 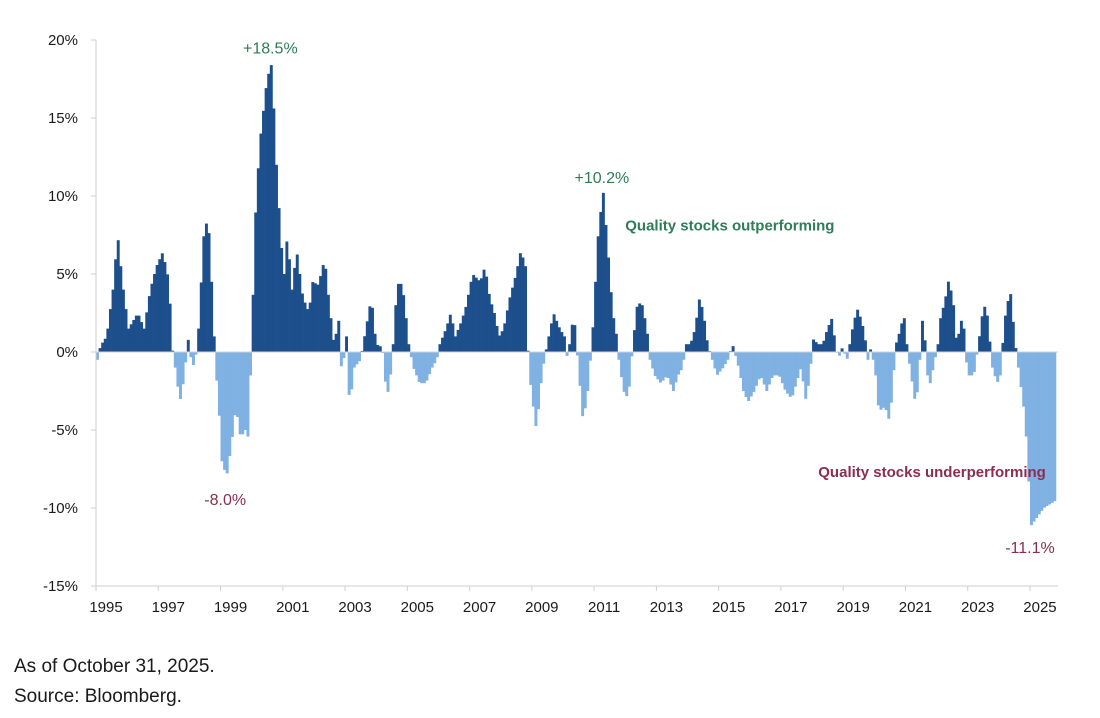 What do you see at coordinates (728, 607) in the screenshot?
I see `x-tick-label: 2015` at bounding box center [728, 607].